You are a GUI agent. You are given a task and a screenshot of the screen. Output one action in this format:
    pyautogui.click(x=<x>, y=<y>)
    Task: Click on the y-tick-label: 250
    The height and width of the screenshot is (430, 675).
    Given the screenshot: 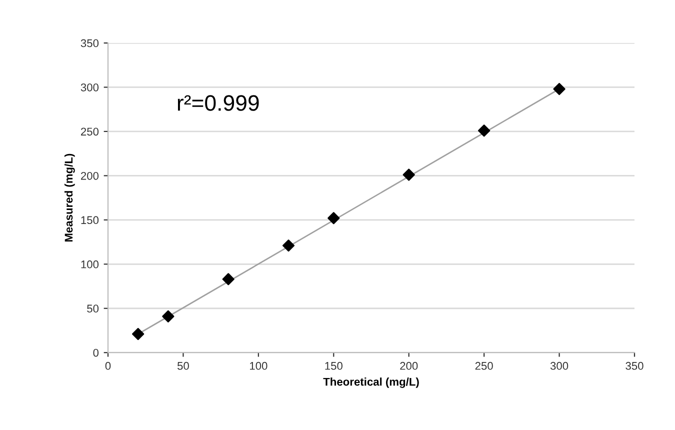 What is the action you would take?
    pyautogui.click(x=89, y=132)
    